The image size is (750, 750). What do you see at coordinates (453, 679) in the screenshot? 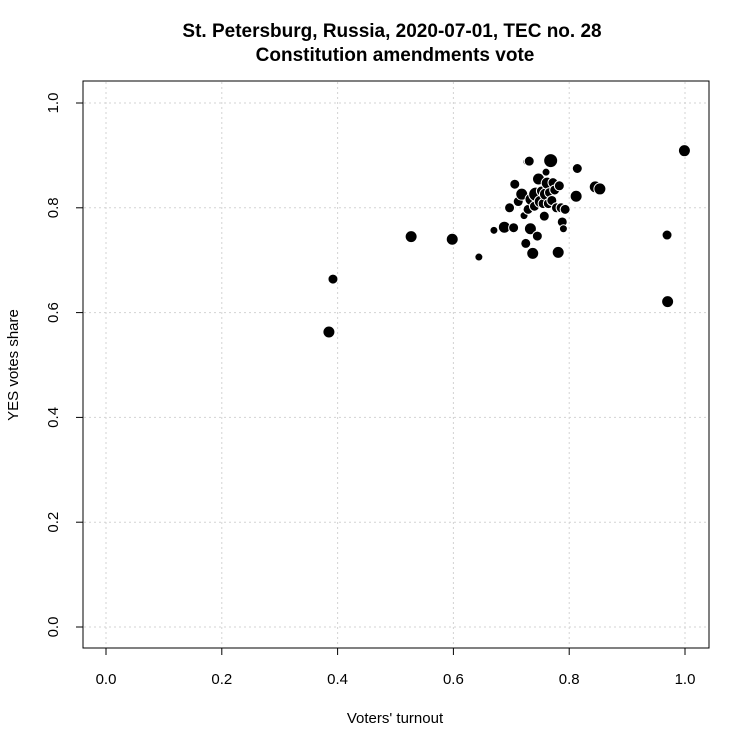
I see `x-tick-label-3: 0.6` at bounding box center [453, 679].